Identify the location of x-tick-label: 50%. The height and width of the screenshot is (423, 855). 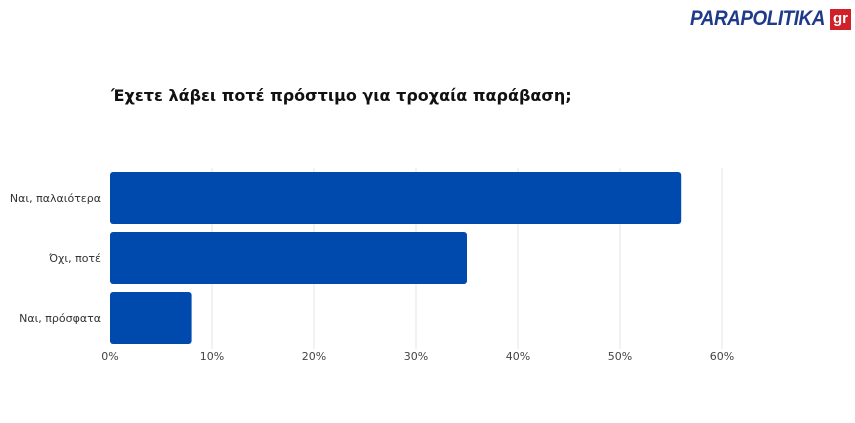
(620, 356).